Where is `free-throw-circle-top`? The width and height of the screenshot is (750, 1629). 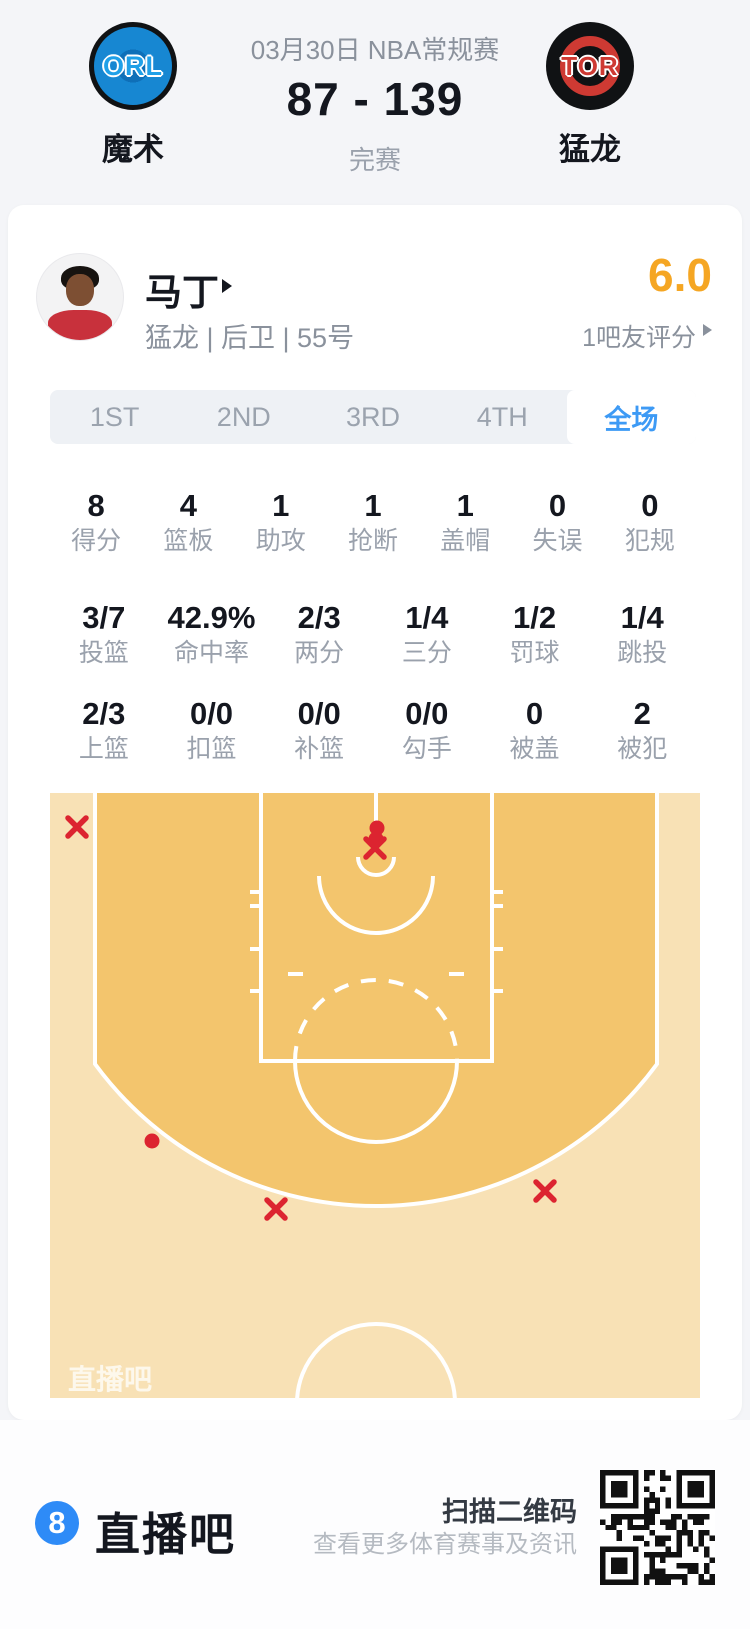
free-throw-circle-top is located at coordinates (376, 1020).